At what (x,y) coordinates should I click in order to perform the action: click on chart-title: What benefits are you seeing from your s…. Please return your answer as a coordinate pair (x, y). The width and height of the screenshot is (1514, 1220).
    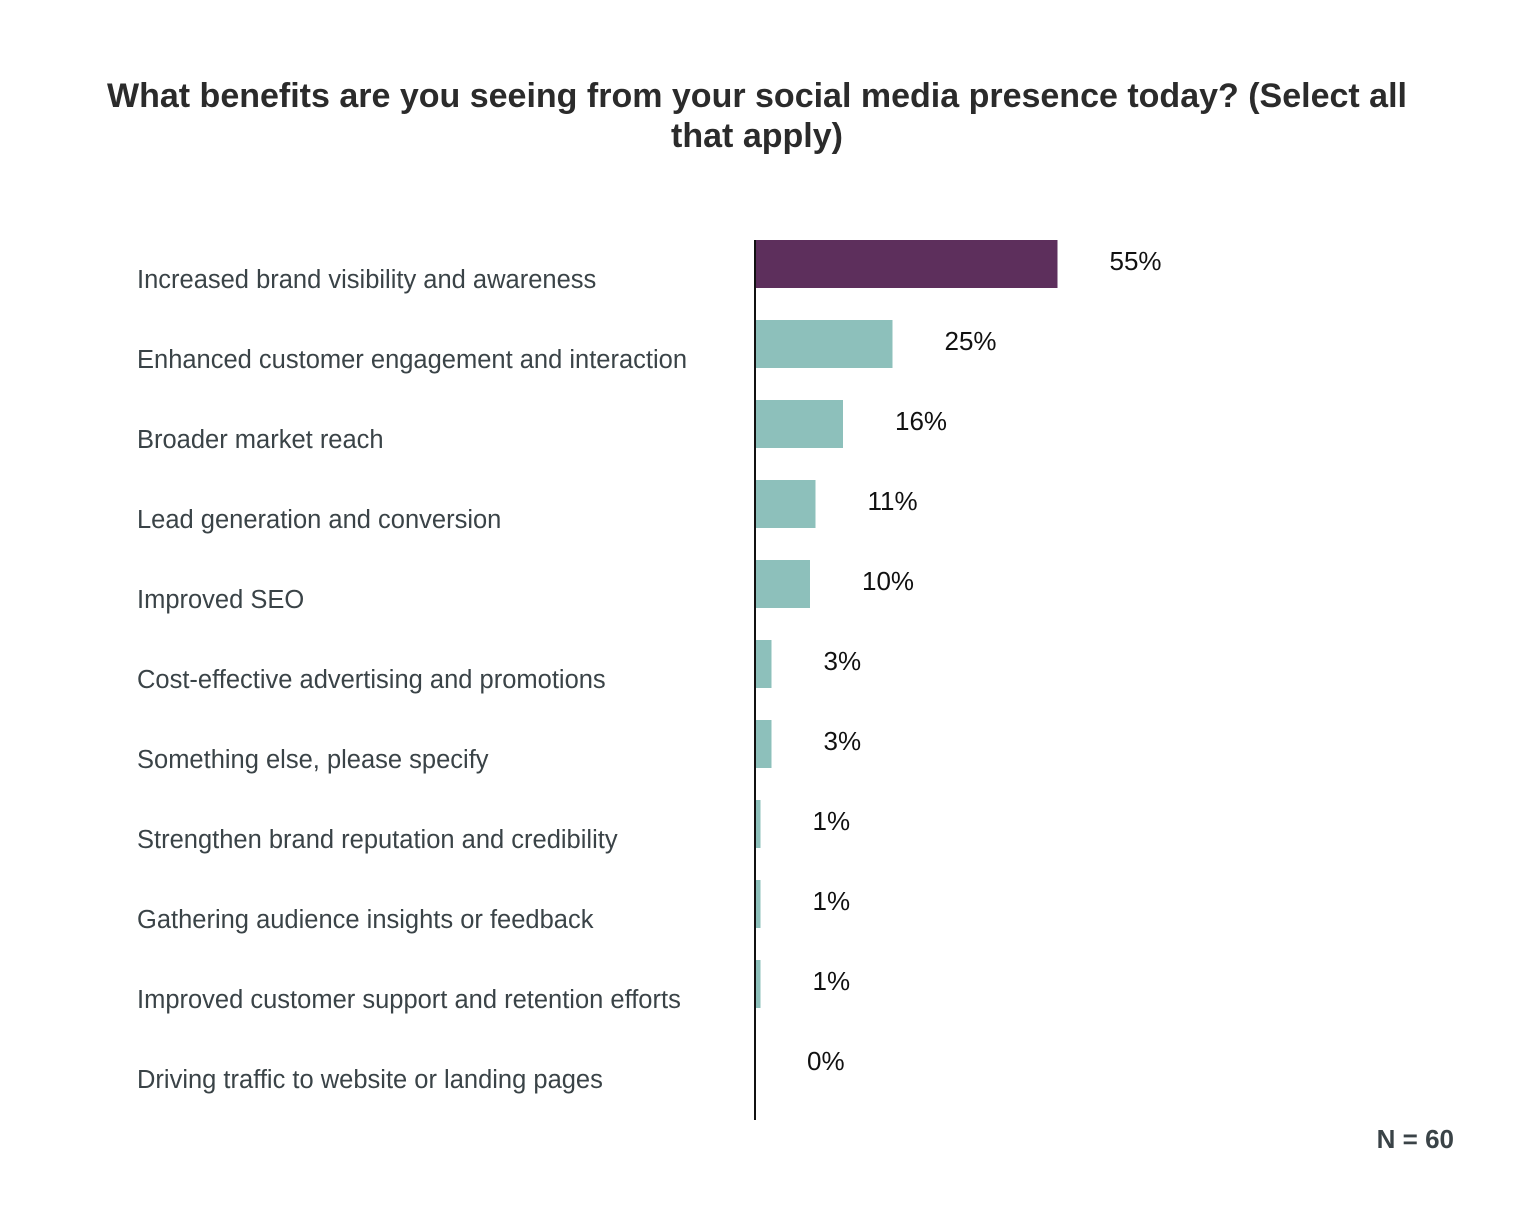
    Looking at the image, I should click on (757, 116).